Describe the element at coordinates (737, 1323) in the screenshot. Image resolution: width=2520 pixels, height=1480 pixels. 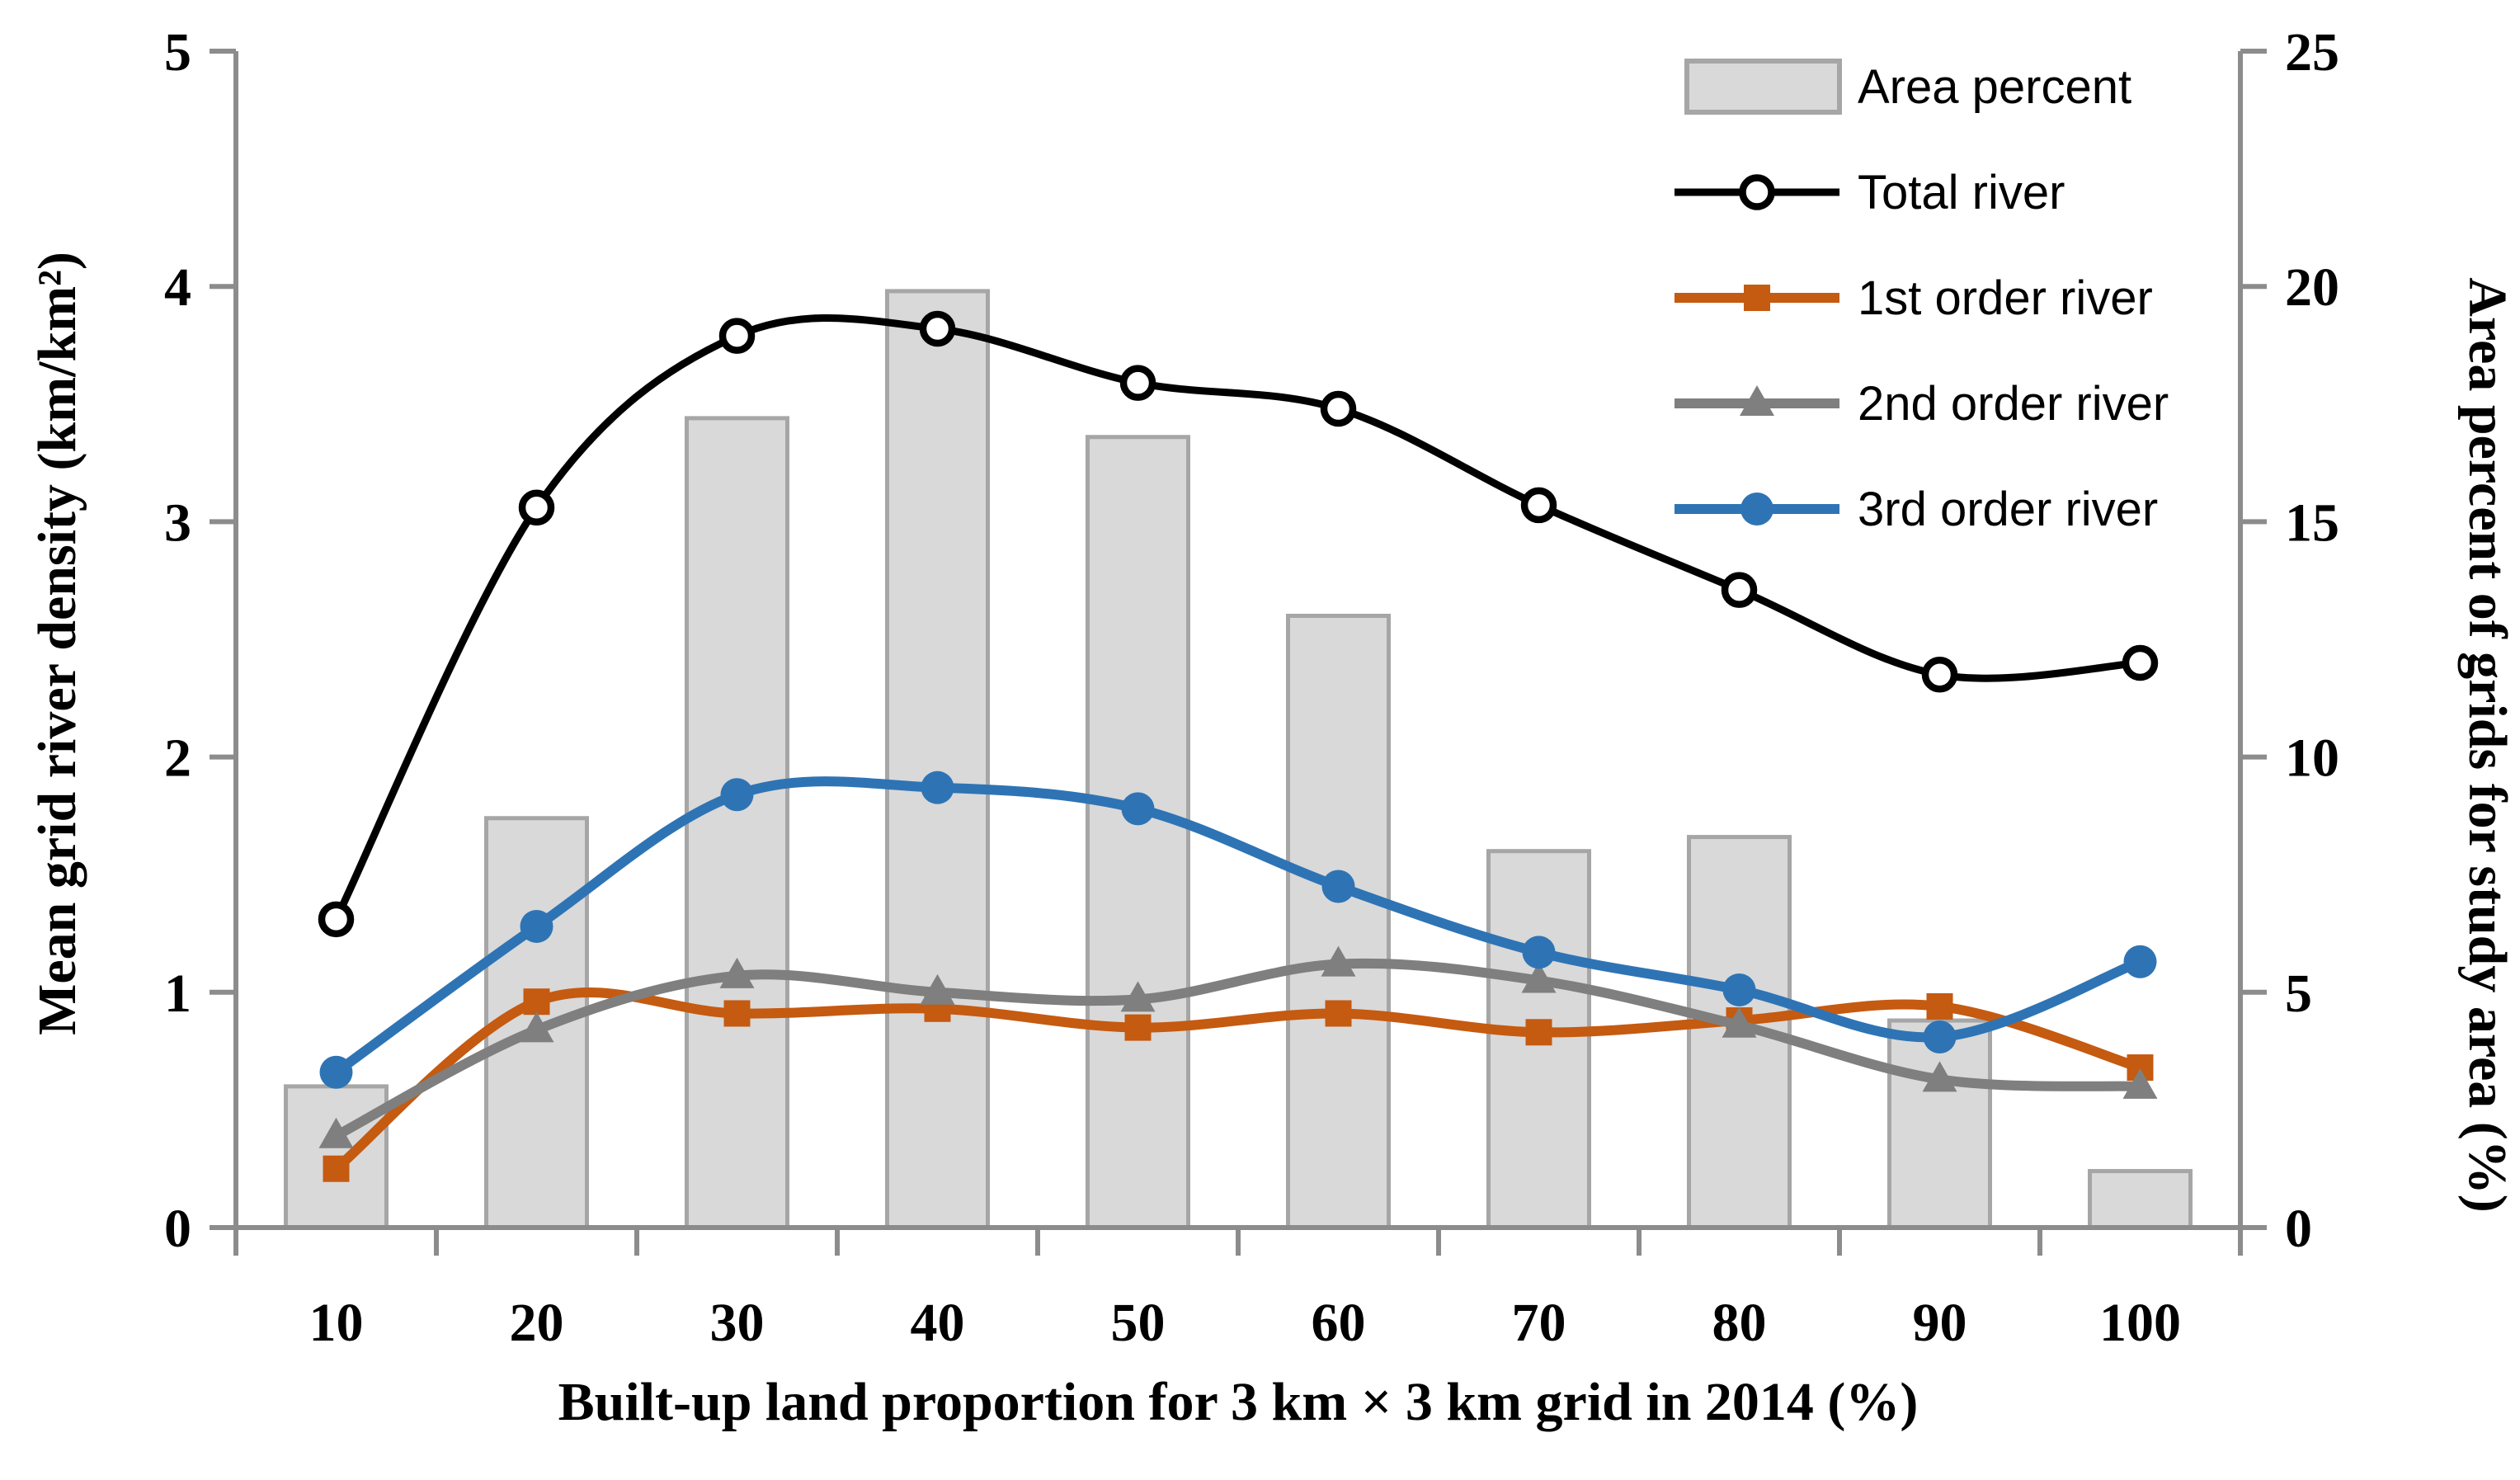
I see `x-tick-label: 30` at that location.